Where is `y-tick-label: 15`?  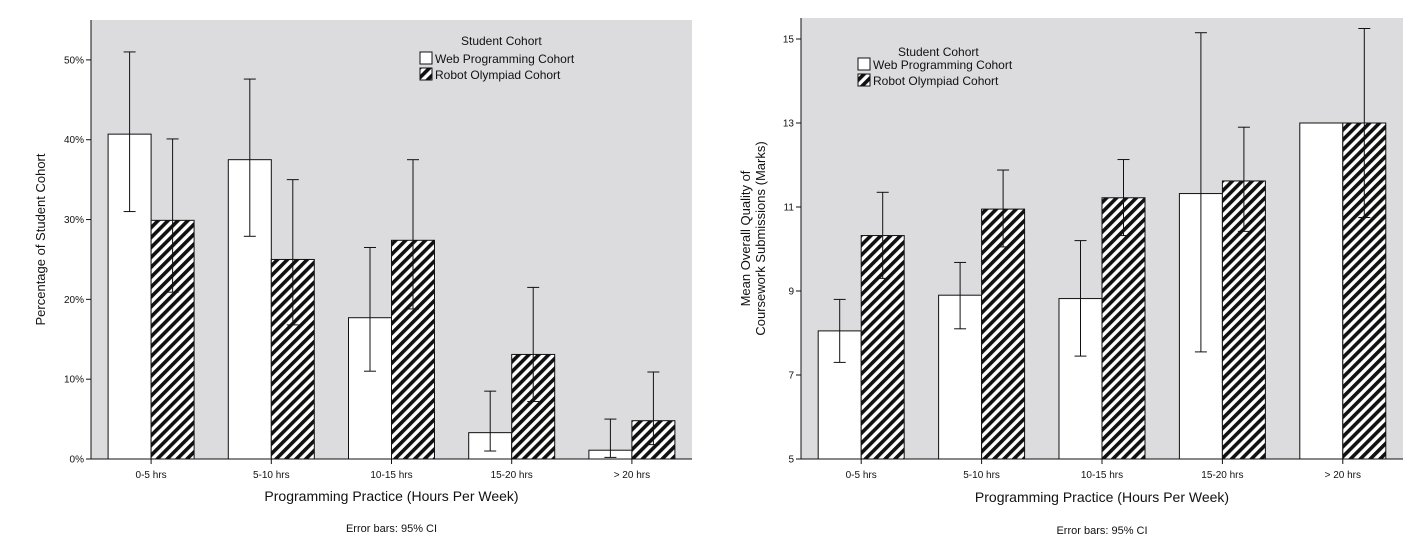
y-tick-label: 15 is located at coordinates (789, 40).